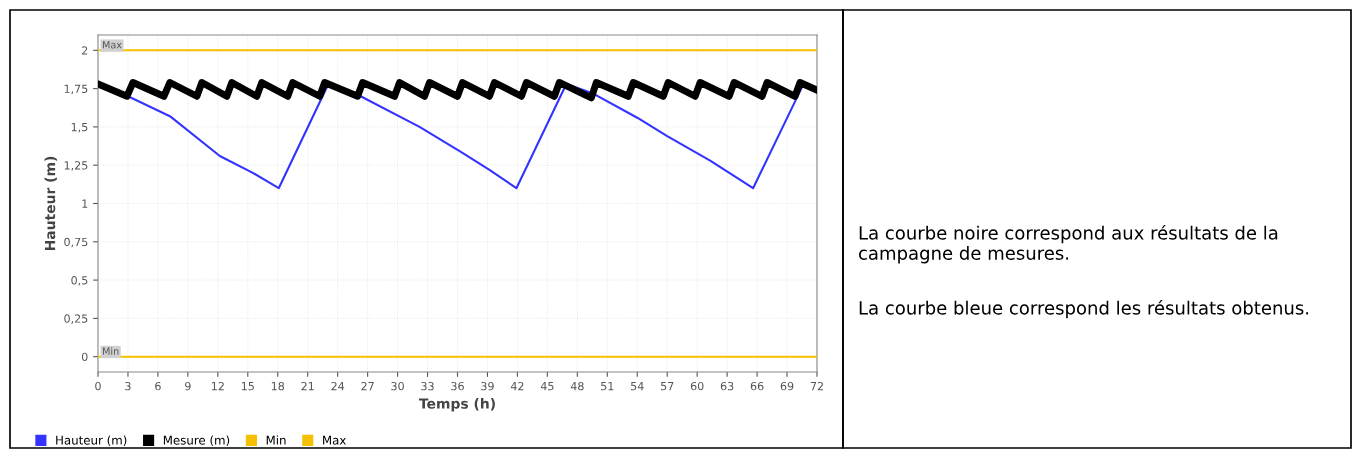 The width and height of the screenshot is (1362, 454). What do you see at coordinates (1084, 309) in the screenshot?
I see `text: La courbe bleue correspond les résultats obtenus.` at bounding box center [1084, 309].